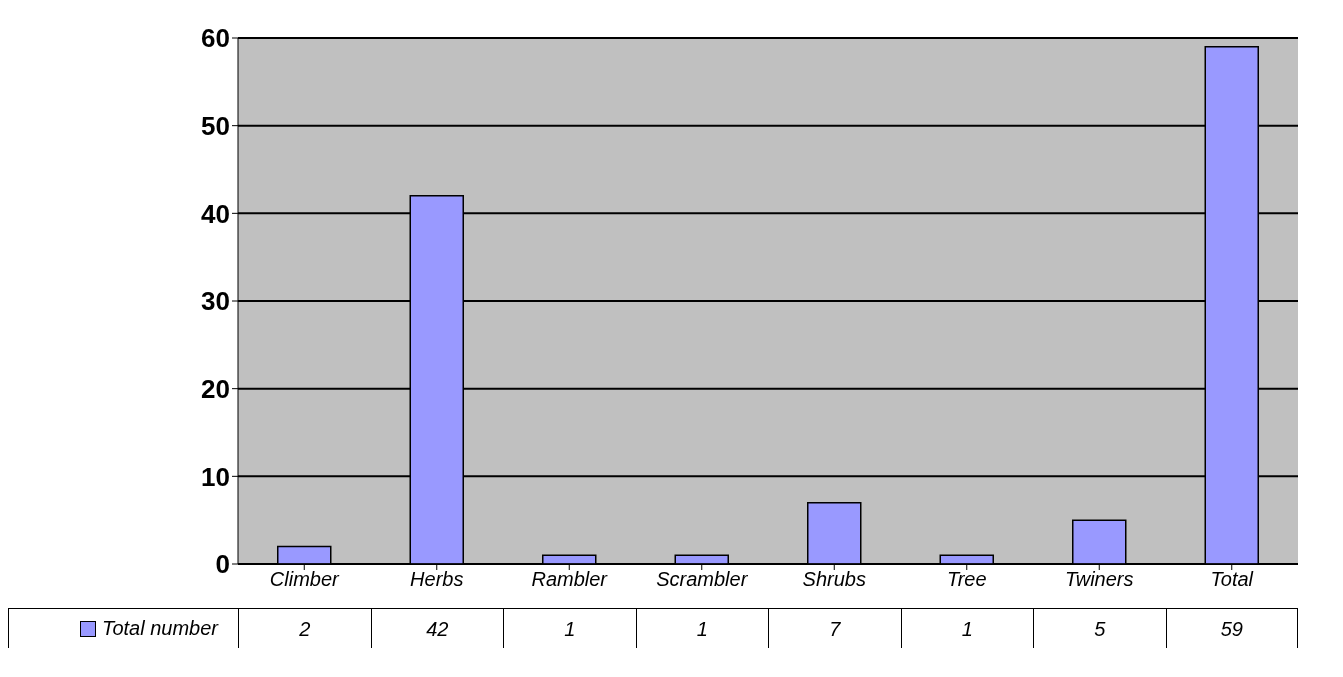 Image resolution: width=1343 pixels, height=677 pixels. Describe the element at coordinates (215, 301) in the screenshot. I see `y-tick-label: 30` at that location.